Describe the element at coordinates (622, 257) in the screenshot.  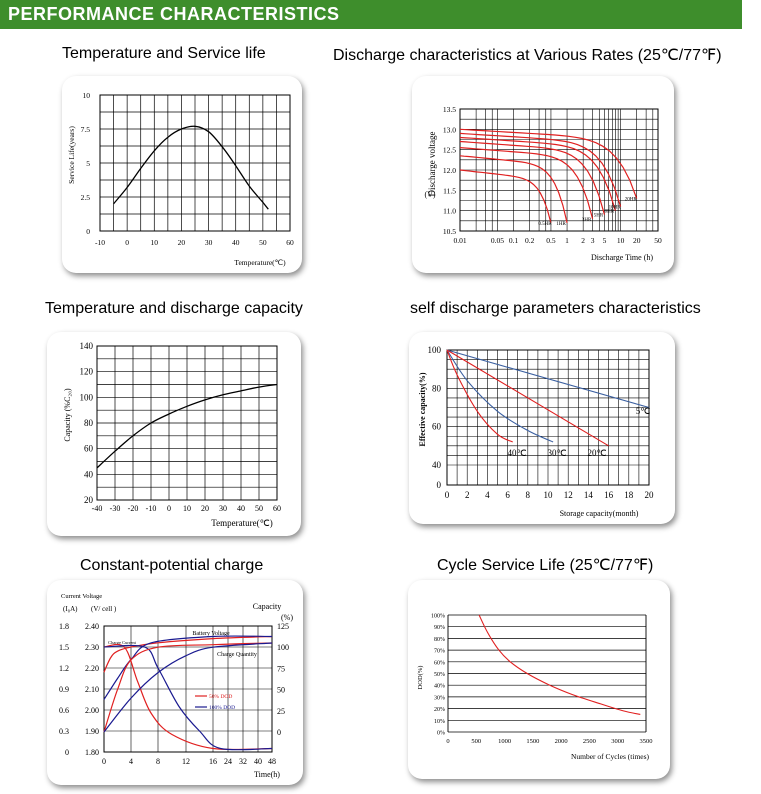
I see `x-axis-label: Discharge Time (h)` at that location.